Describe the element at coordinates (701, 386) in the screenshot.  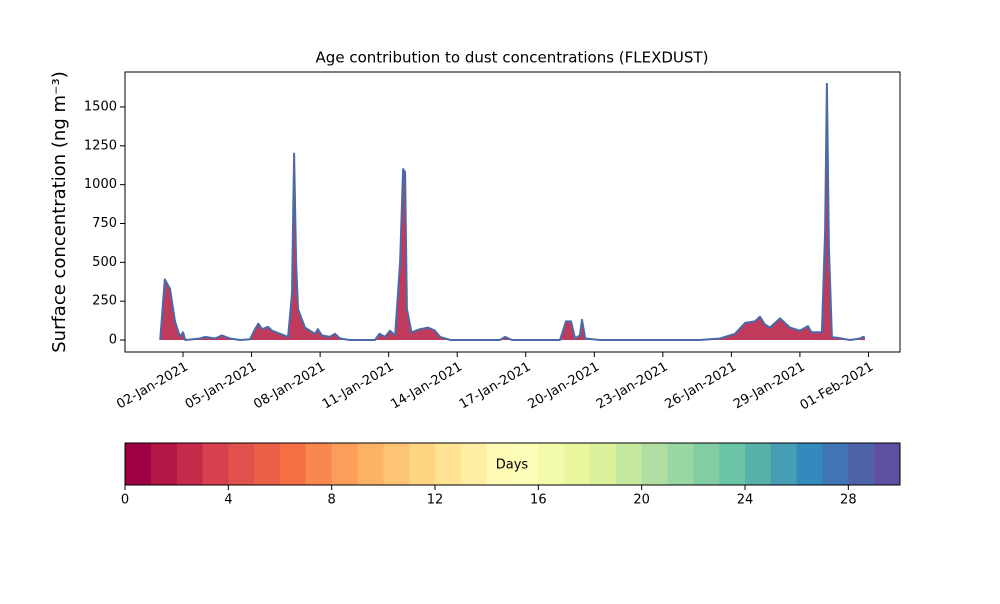
I see `x-tick-label: 26-Jan-2021` at that location.